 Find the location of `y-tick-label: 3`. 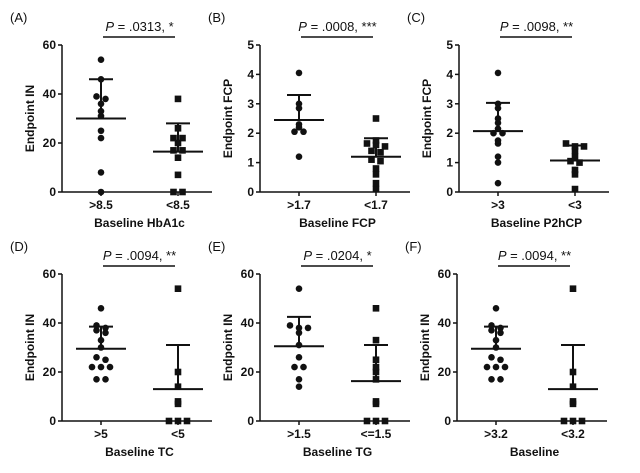

y-tick-label: 3 is located at coordinates (449, 104).